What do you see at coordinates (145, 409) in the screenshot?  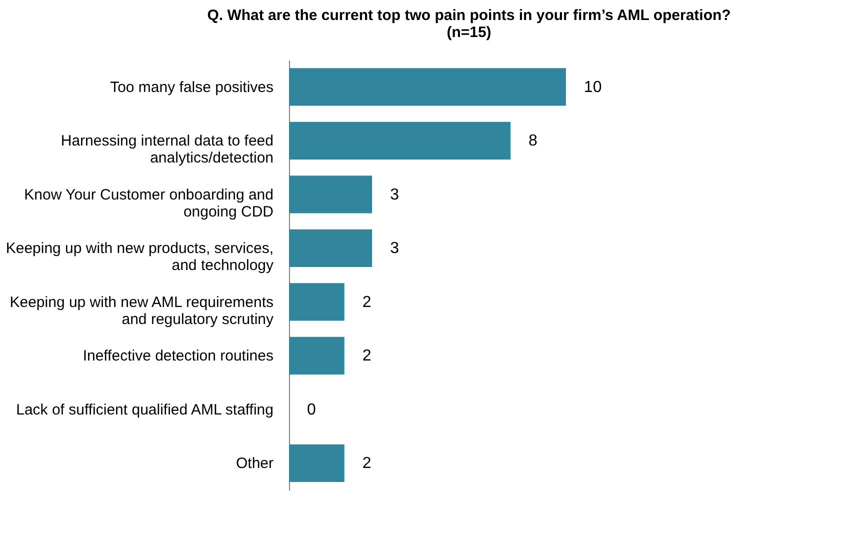 I see `y-tick-label: Lack of sufficient qualified AML staffing` at bounding box center [145, 409].